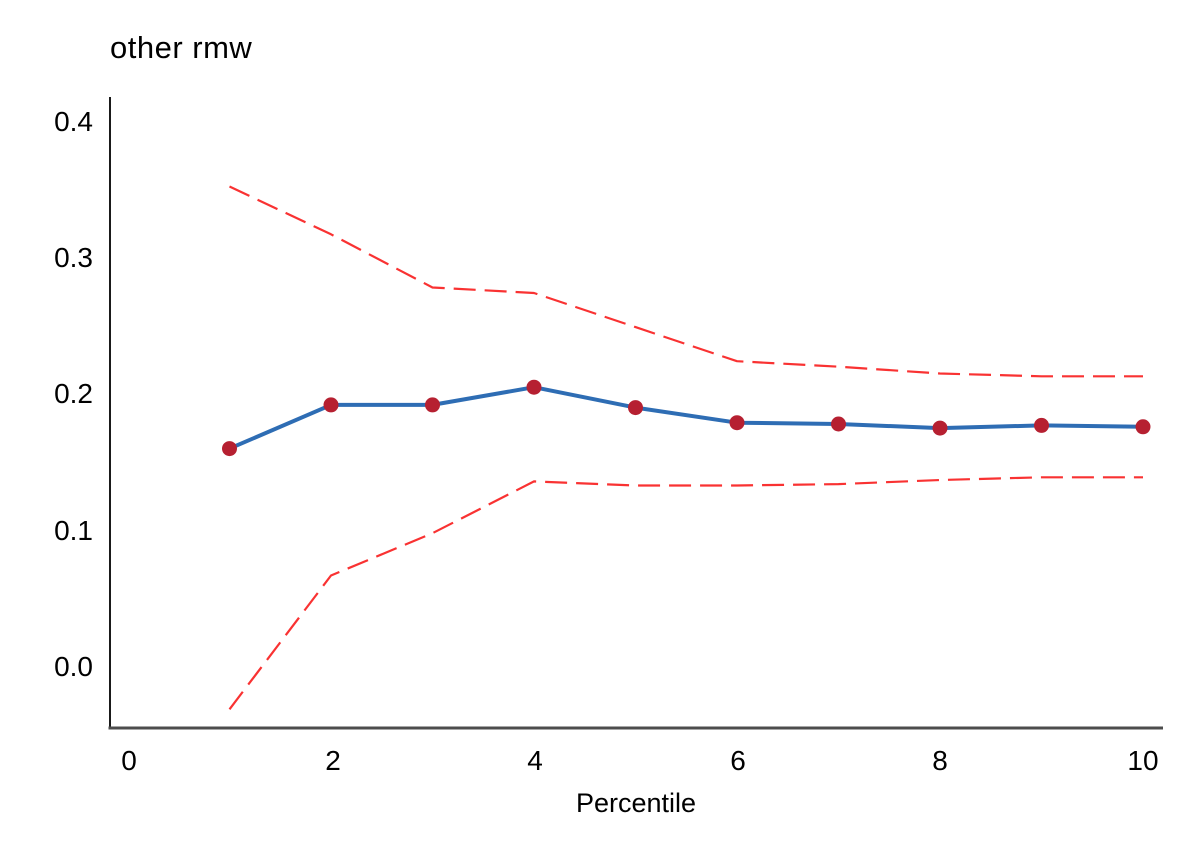  Describe the element at coordinates (738, 760) in the screenshot. I see `x-tick-label: 6` at that location.